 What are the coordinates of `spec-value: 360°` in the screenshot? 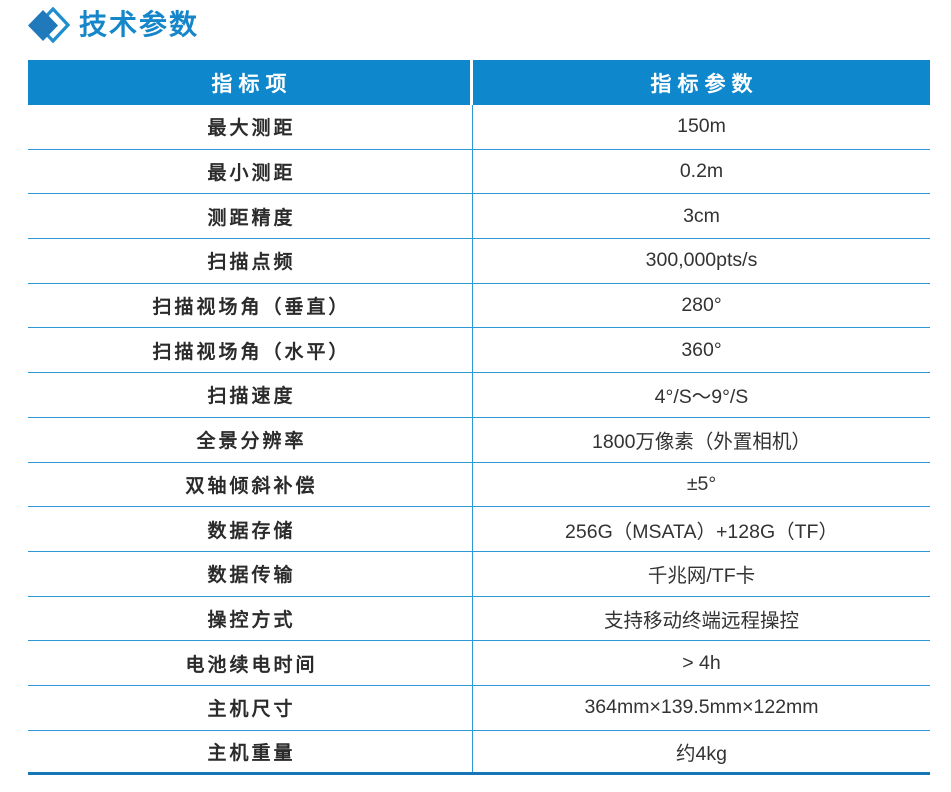 It's located at (701, 349).